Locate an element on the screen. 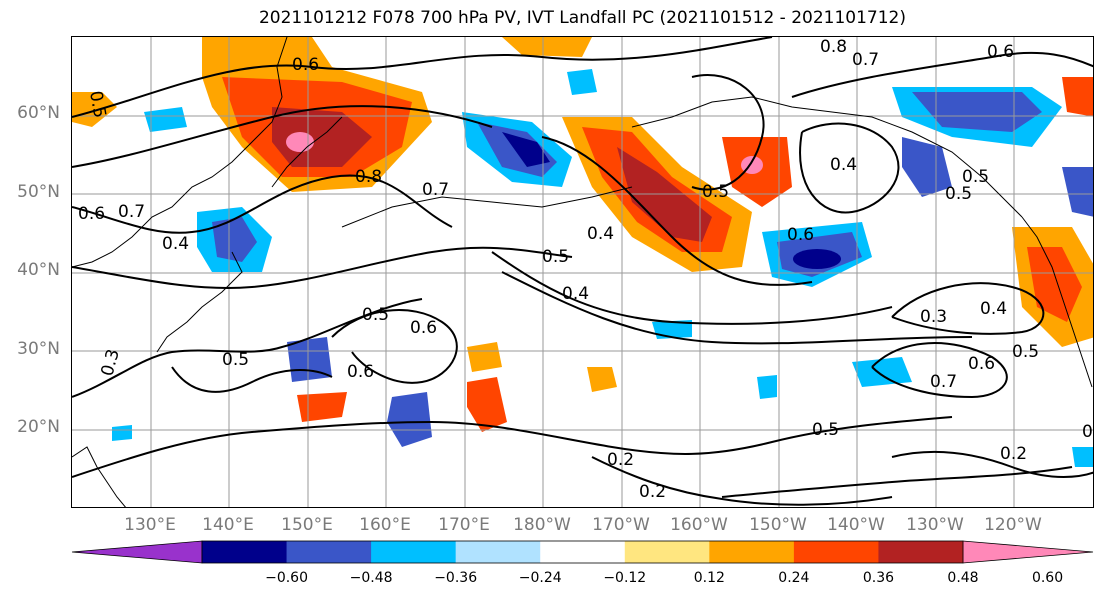 The width and height of the screenshot is (1105, 601). colorbar-border is located at coordinates (582, 552).